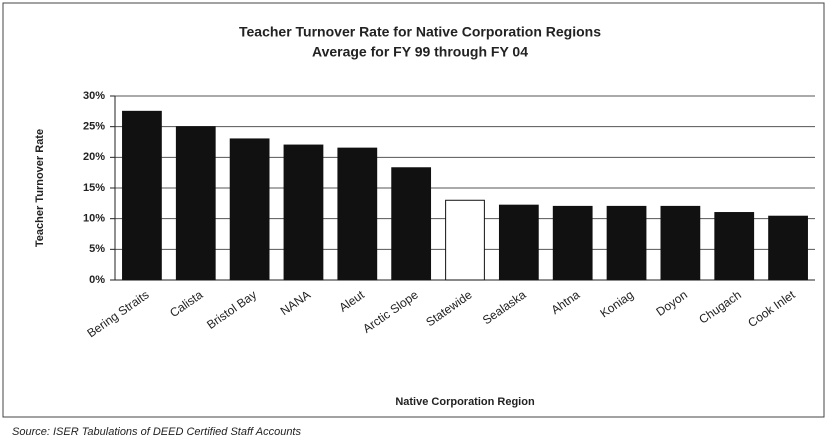  What do you see at coordinates (420, 52) in the screenshot?
I see `chart-subtitle: Average for FY 99 through FY 04` at bounding box center [420, 52].